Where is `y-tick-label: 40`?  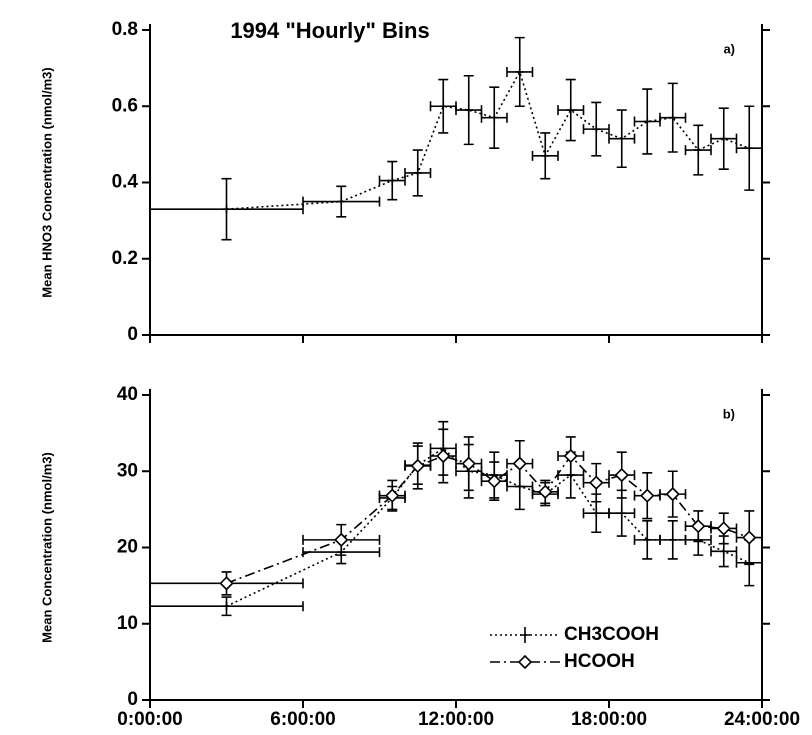 y-tick-label: 40 is located at coordinates (127, 394).